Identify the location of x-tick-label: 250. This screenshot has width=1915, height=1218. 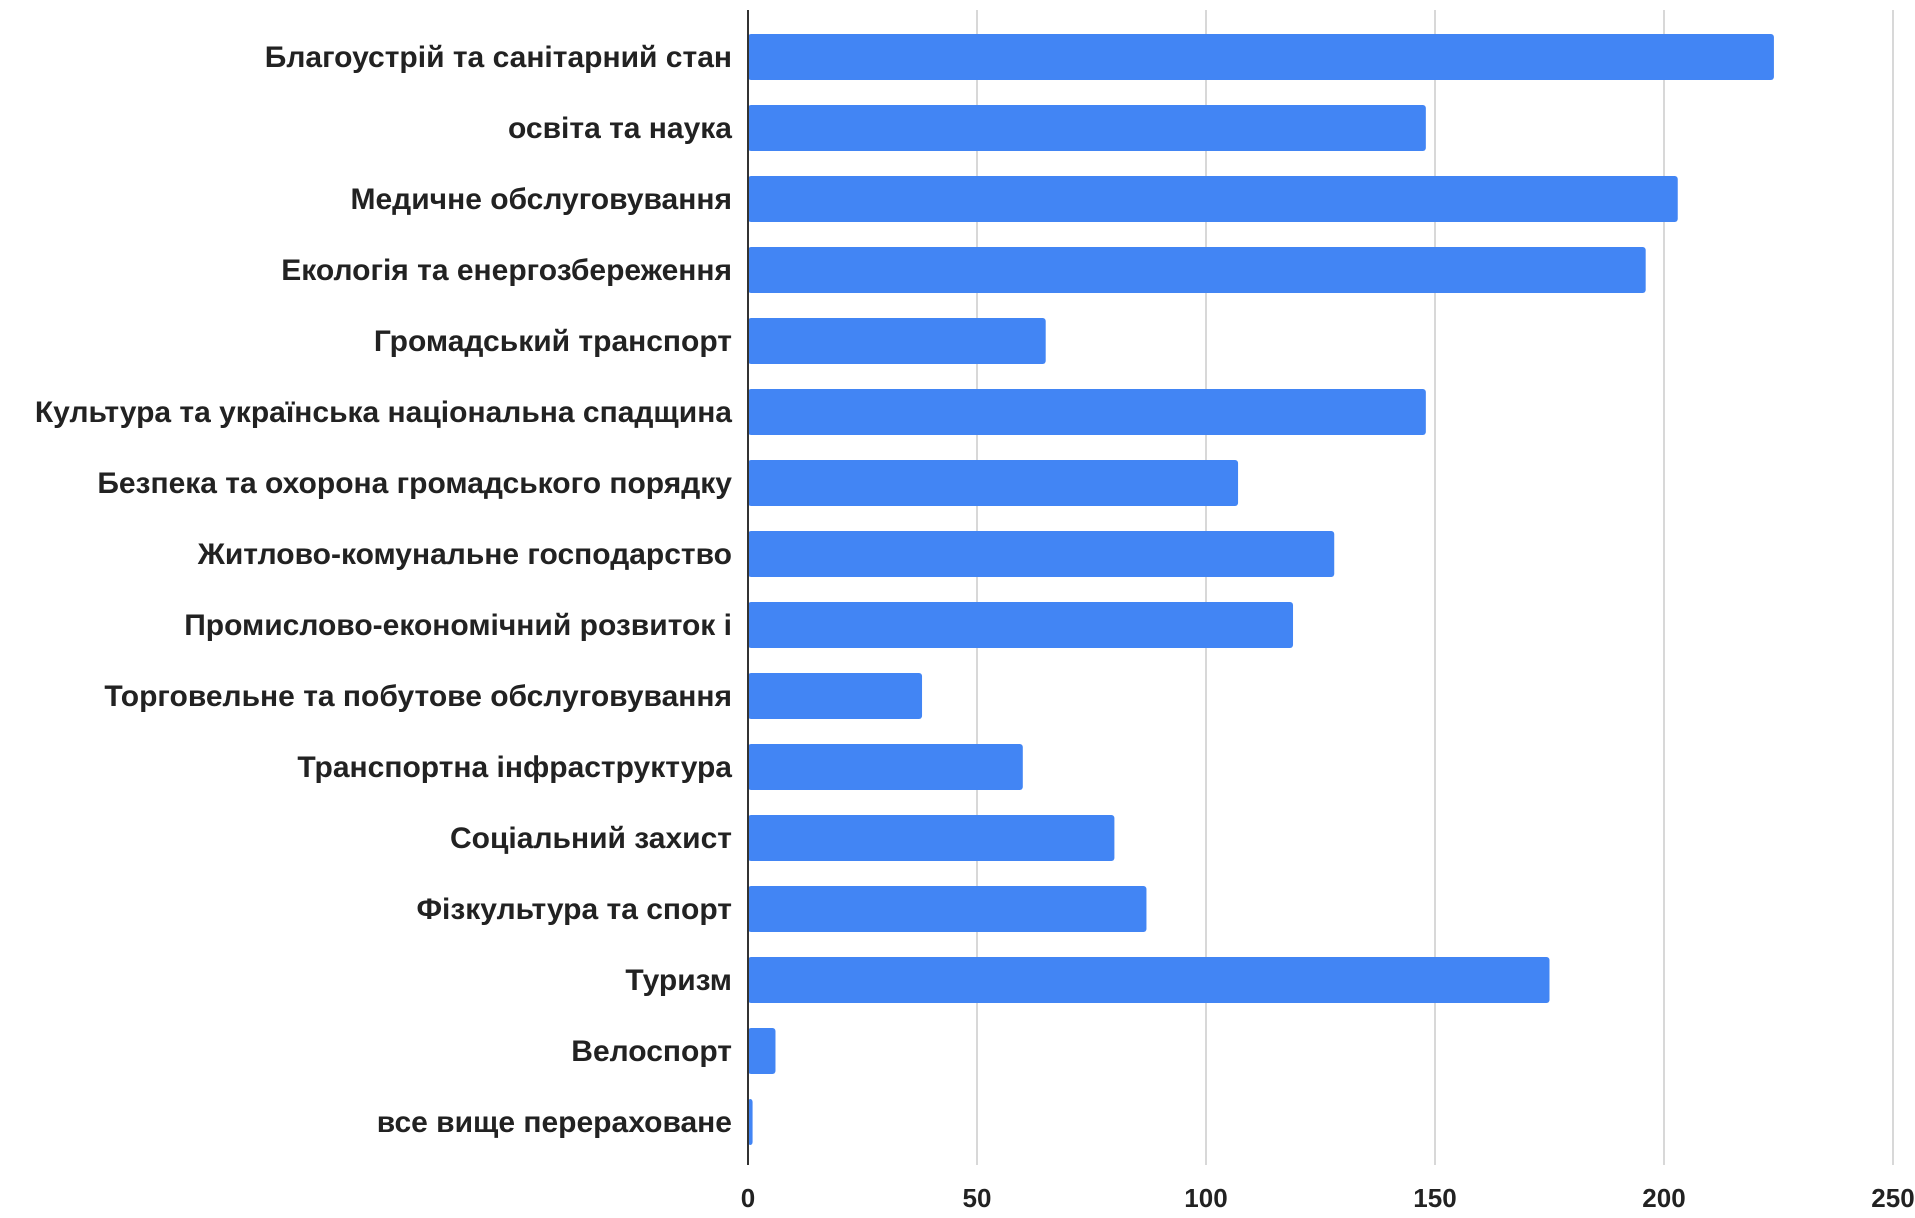
(1892, 1198).